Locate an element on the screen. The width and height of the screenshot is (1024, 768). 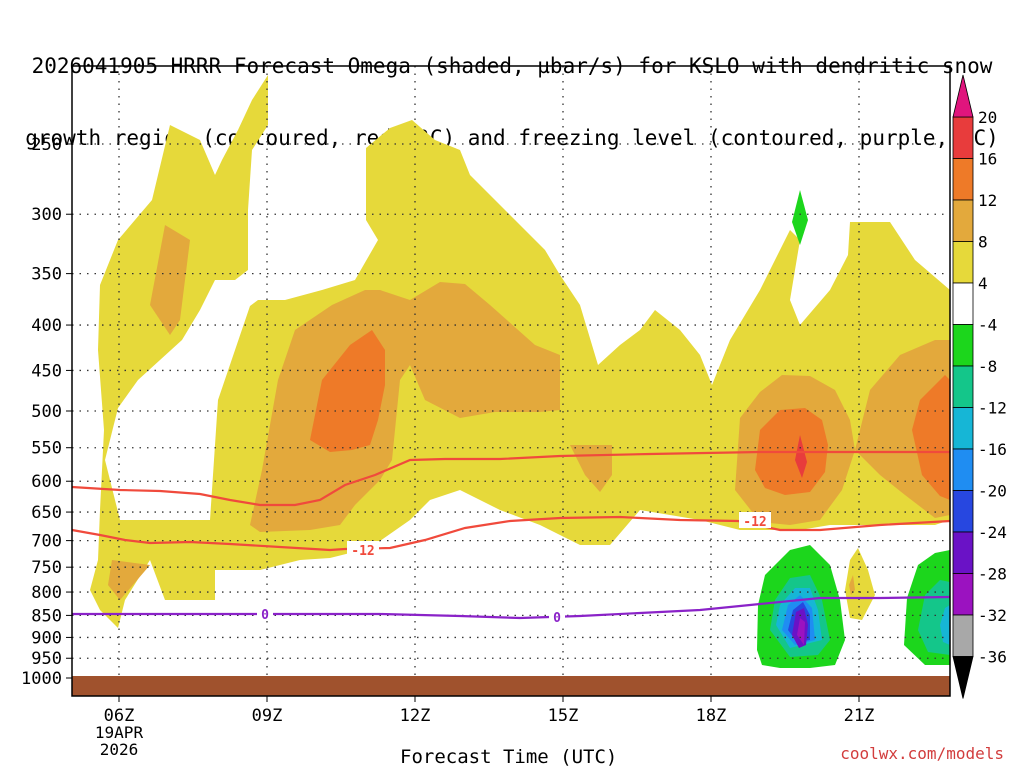
omega-region-12-16-c is located at coordinates (931, 437).